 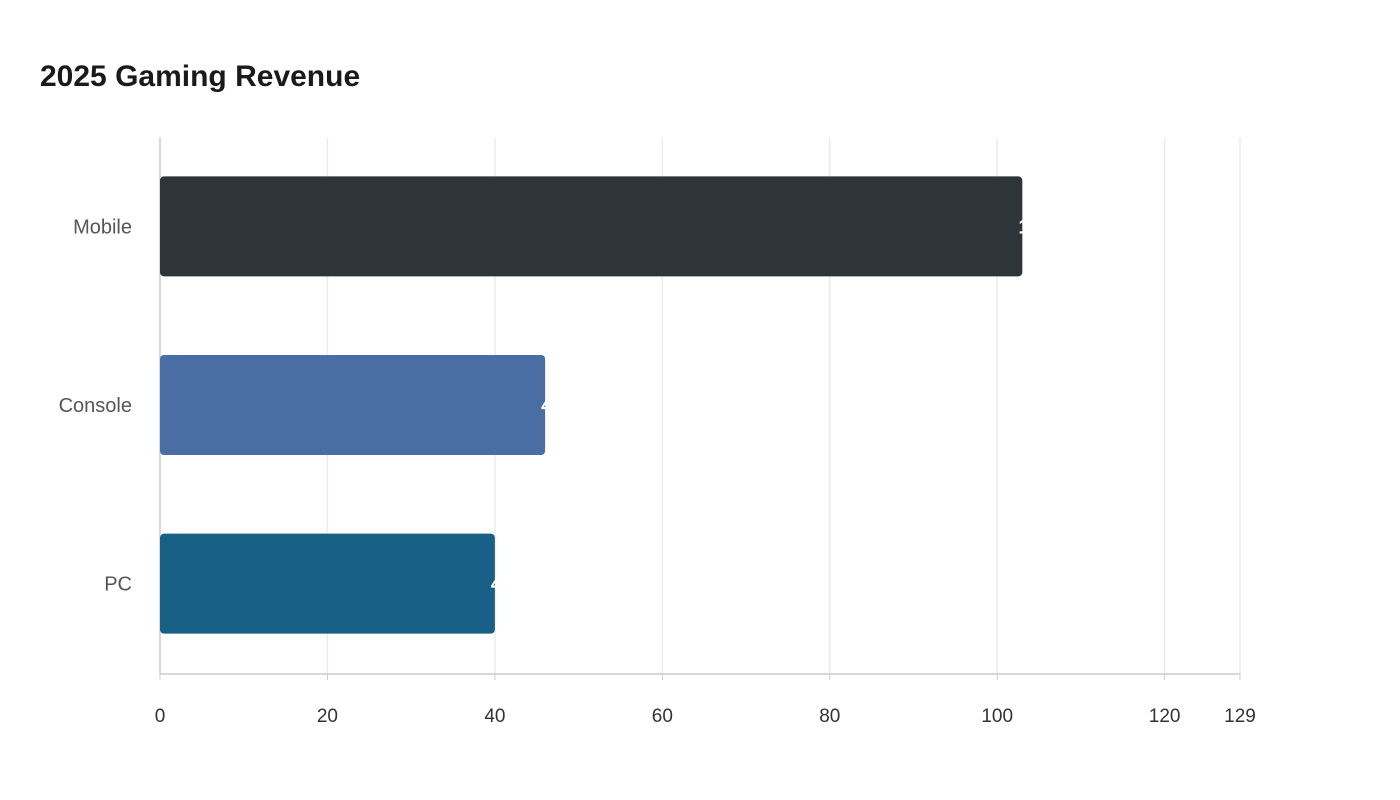 What do you see at coordinates (160, 716) in the screenshot?
I see `x-tick-label: 0` at bounding box center [160, 716].